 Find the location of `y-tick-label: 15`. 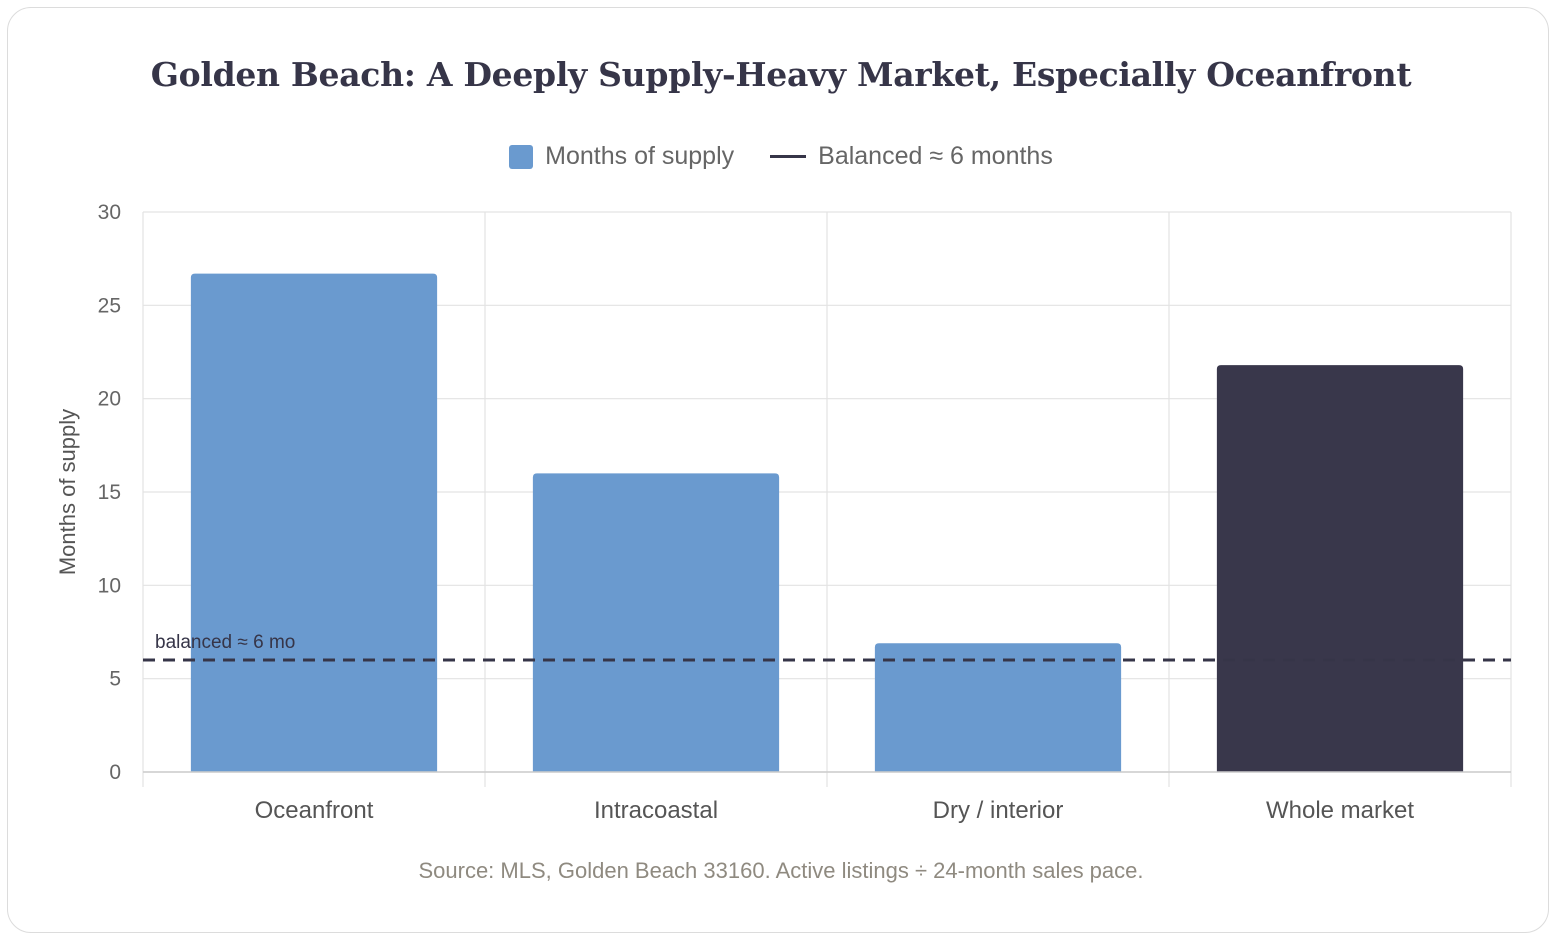

y-tick-label: 15 is located at coordinates (109, 492).